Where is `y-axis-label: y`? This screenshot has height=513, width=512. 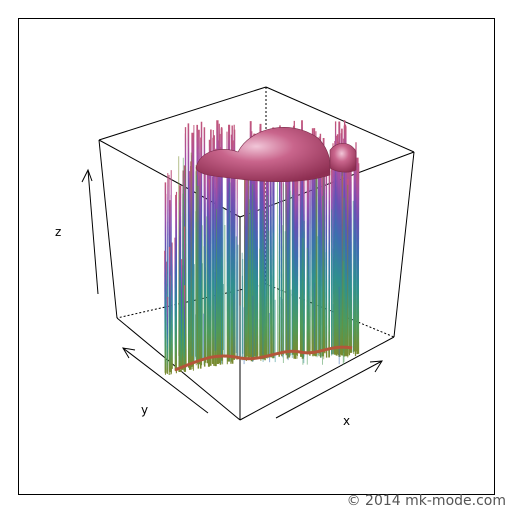
y-axis-label: y is located at coordinates (145, 410).